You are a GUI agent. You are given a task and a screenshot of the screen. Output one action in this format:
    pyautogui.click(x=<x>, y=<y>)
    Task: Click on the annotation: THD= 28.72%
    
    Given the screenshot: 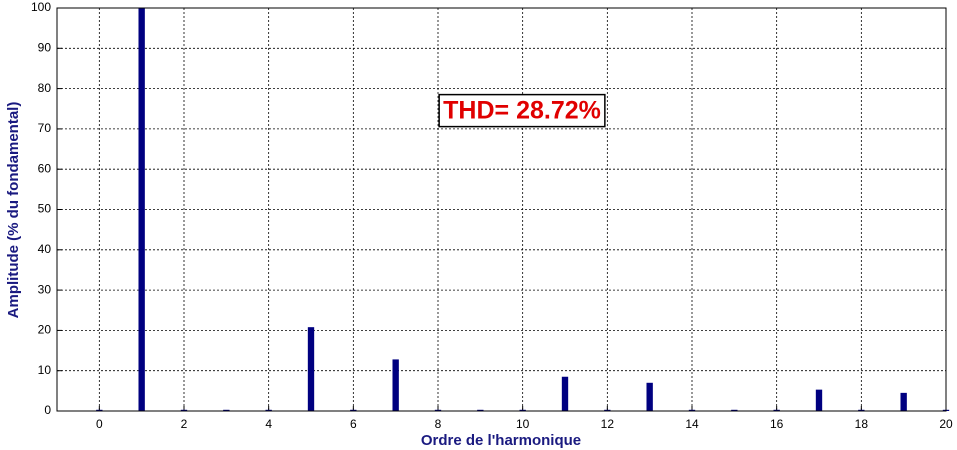 What is the action you would take?
    pyautogui.click(x=522, y=111)
    